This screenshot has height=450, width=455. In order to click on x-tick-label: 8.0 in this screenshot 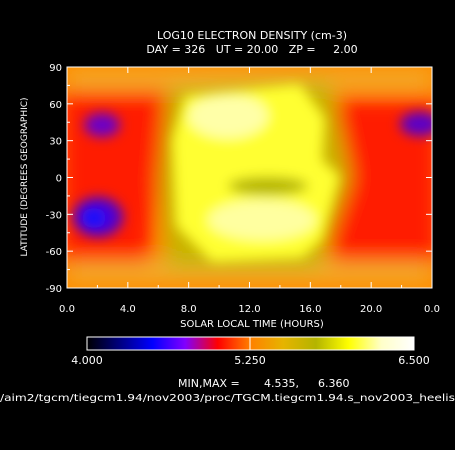, I will do `click(189, 309)`.